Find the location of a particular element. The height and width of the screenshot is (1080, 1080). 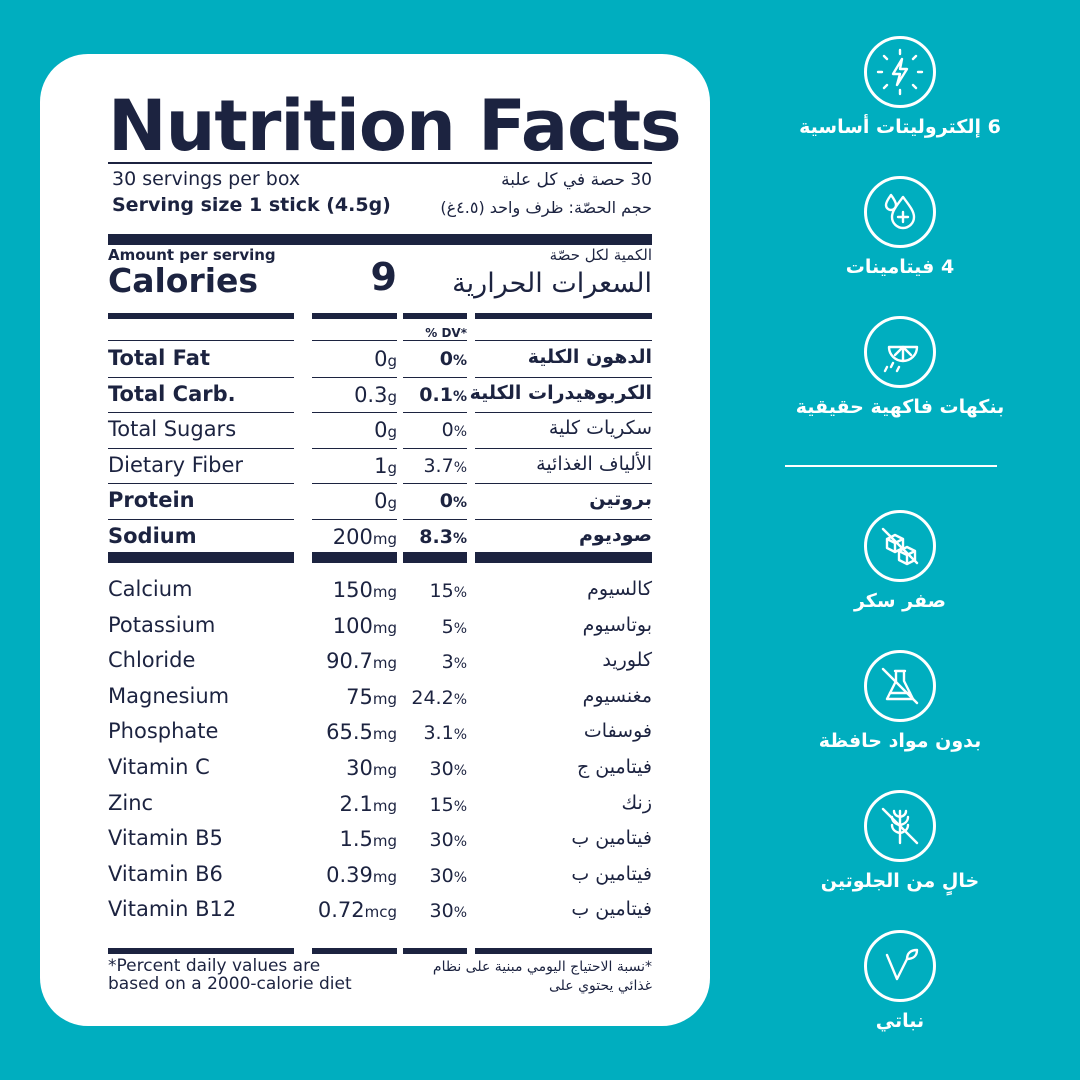

mineral-amount: 75mg is located at coordinates (354, 697).